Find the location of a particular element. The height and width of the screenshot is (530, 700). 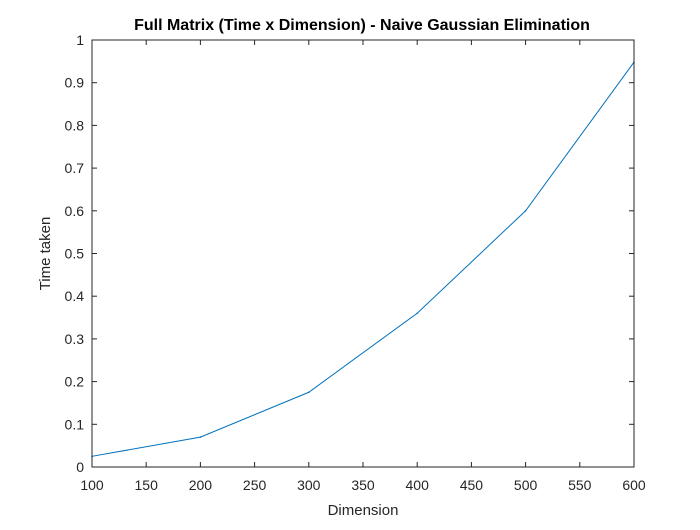

y-tick-label: 0.7 is located at coordinates (75, 168).